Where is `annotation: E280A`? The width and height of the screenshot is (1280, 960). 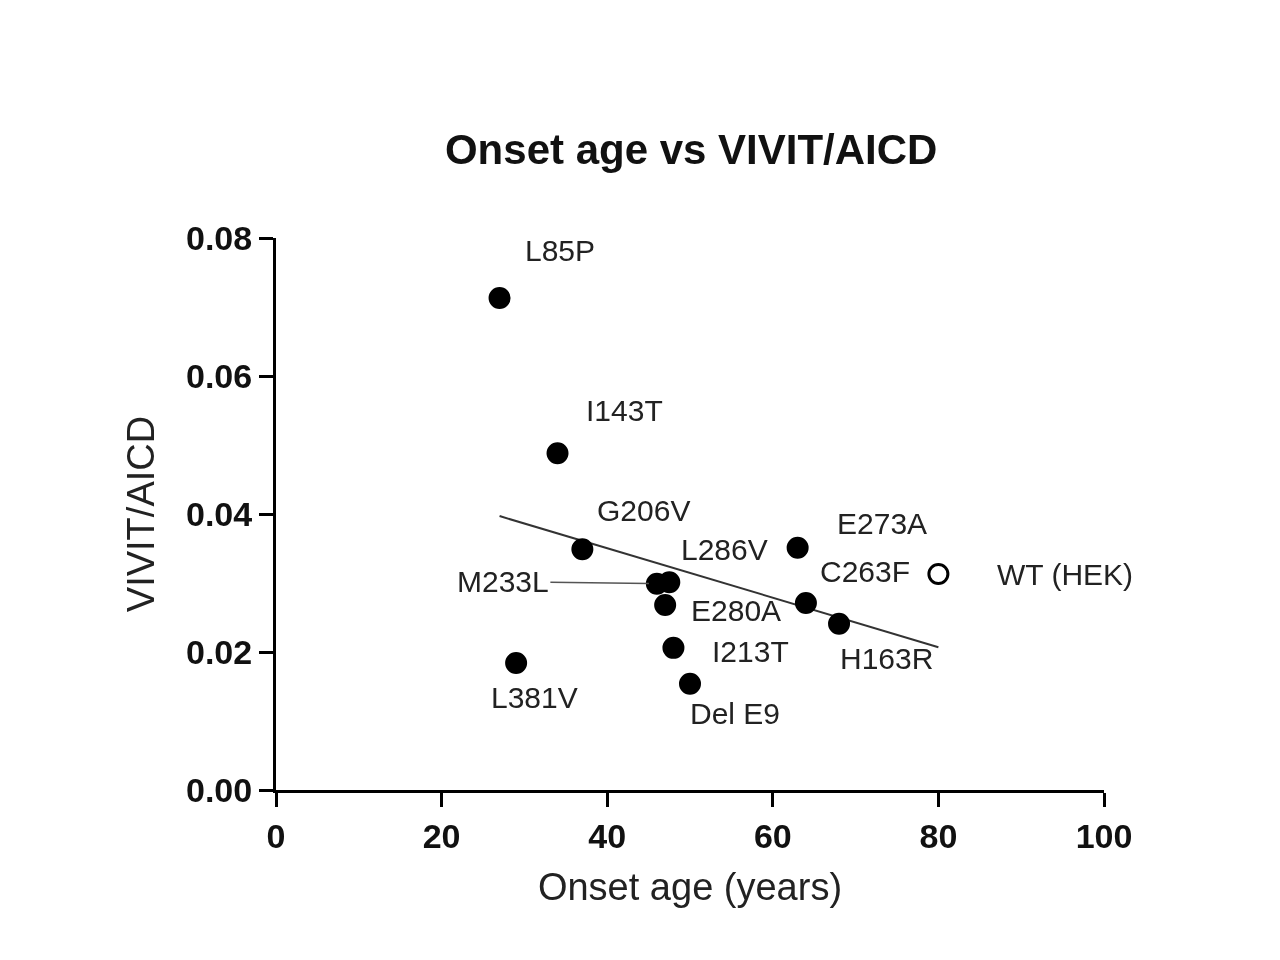 annotation: E280A is located at coordinates (736, 610).